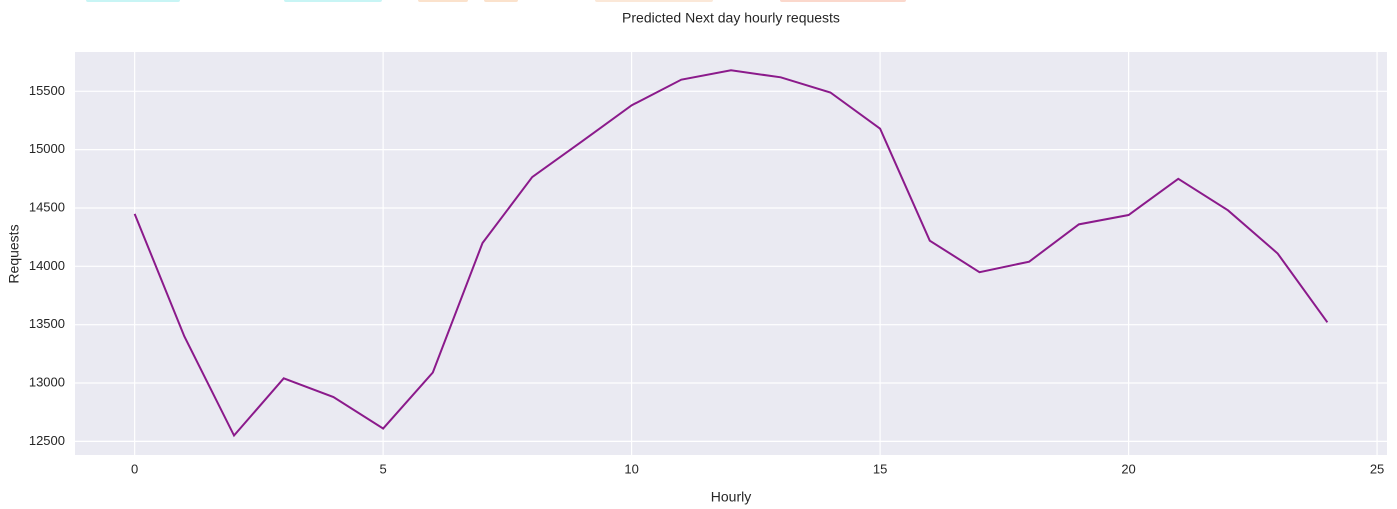 The image size is (1397, 509). What do you see at coordinates (14, 253) in the screenshot?
I see `y-axis-label: Requests` at bounding box center [14, 253].